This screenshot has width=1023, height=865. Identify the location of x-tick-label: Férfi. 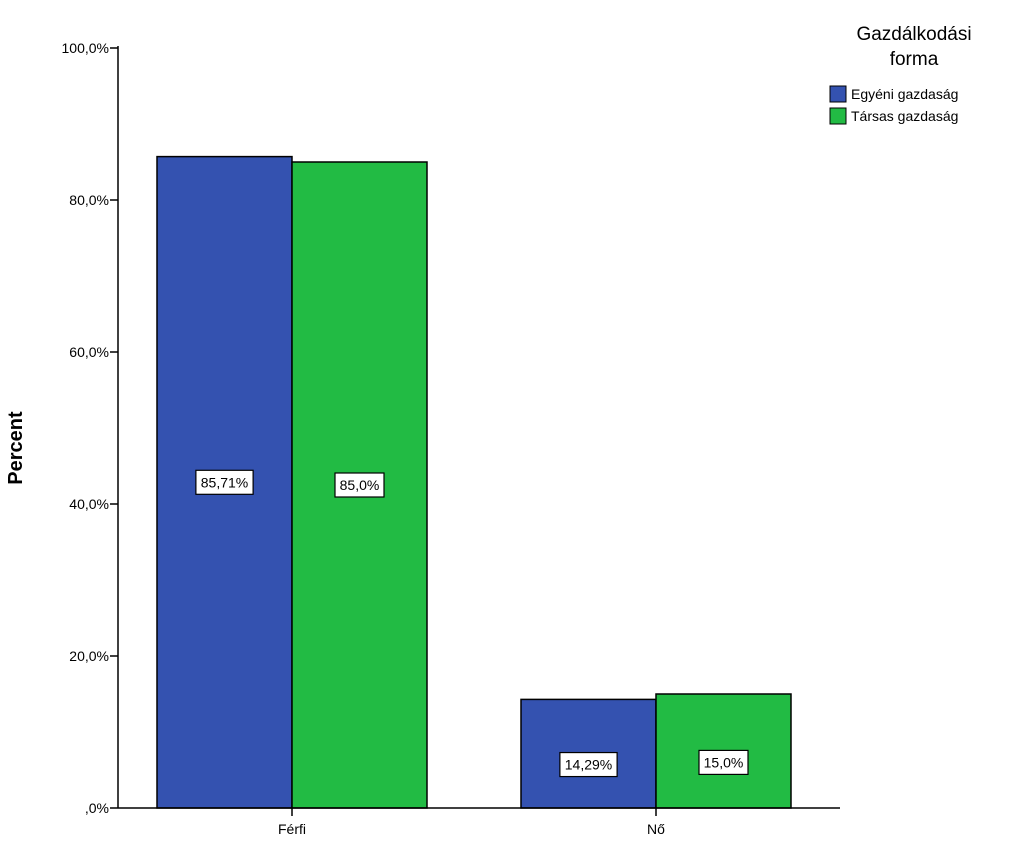
(292, 829).